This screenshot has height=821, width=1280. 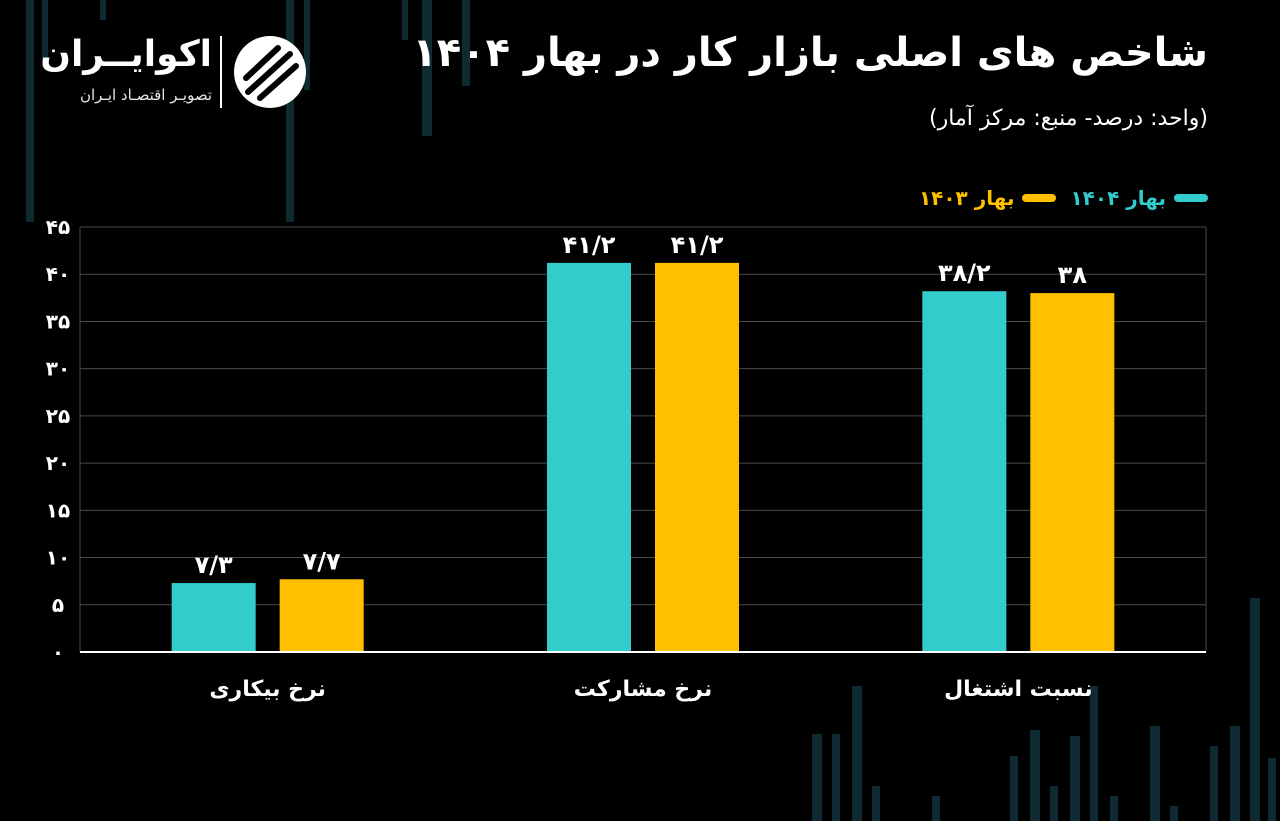 I want to click on data-label: ۳۸, so click(x=1073, y=275).